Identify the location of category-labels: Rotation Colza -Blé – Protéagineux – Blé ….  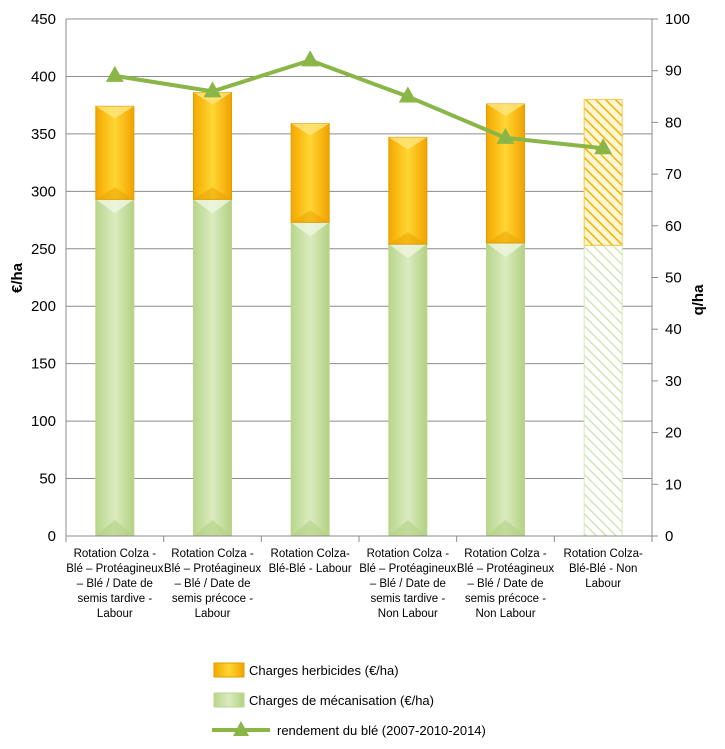
(354, 584).